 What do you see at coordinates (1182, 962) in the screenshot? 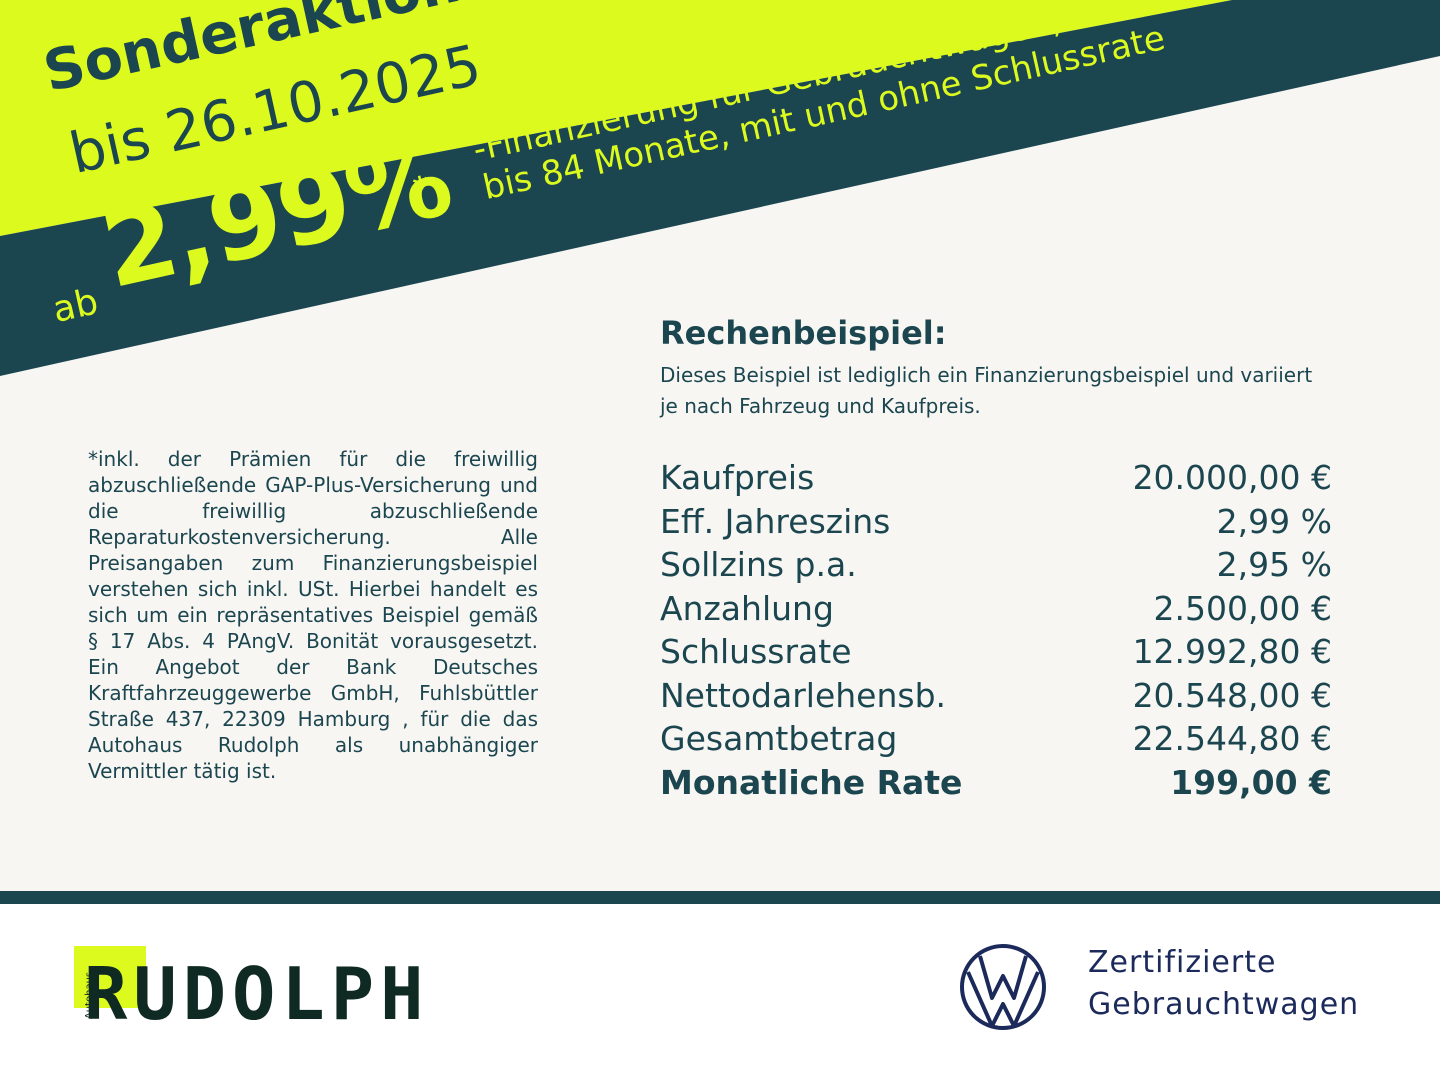
I see `vw-line-1: Zertifizierte` at bounding box center [1182, 962].